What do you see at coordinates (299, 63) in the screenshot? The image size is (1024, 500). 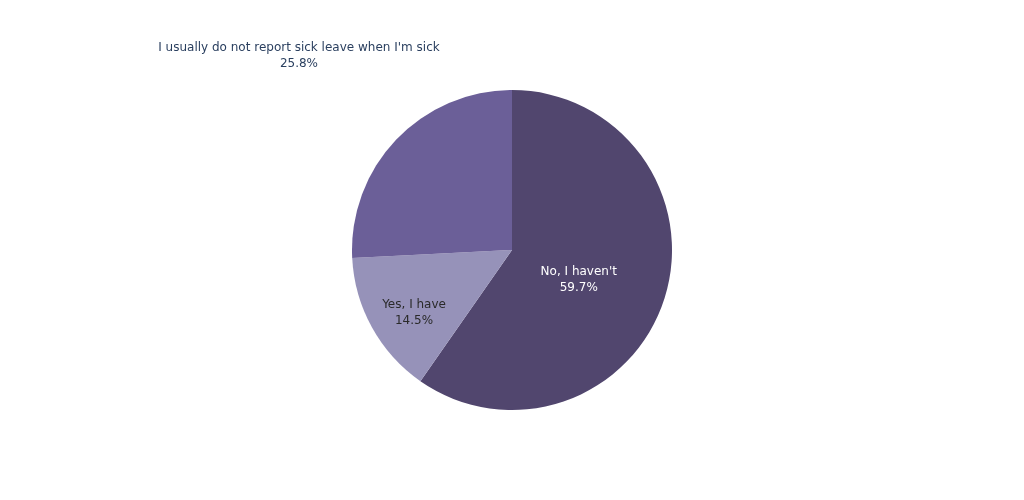 I see `data-label: 25.8%` at bounding box center [299, 63].